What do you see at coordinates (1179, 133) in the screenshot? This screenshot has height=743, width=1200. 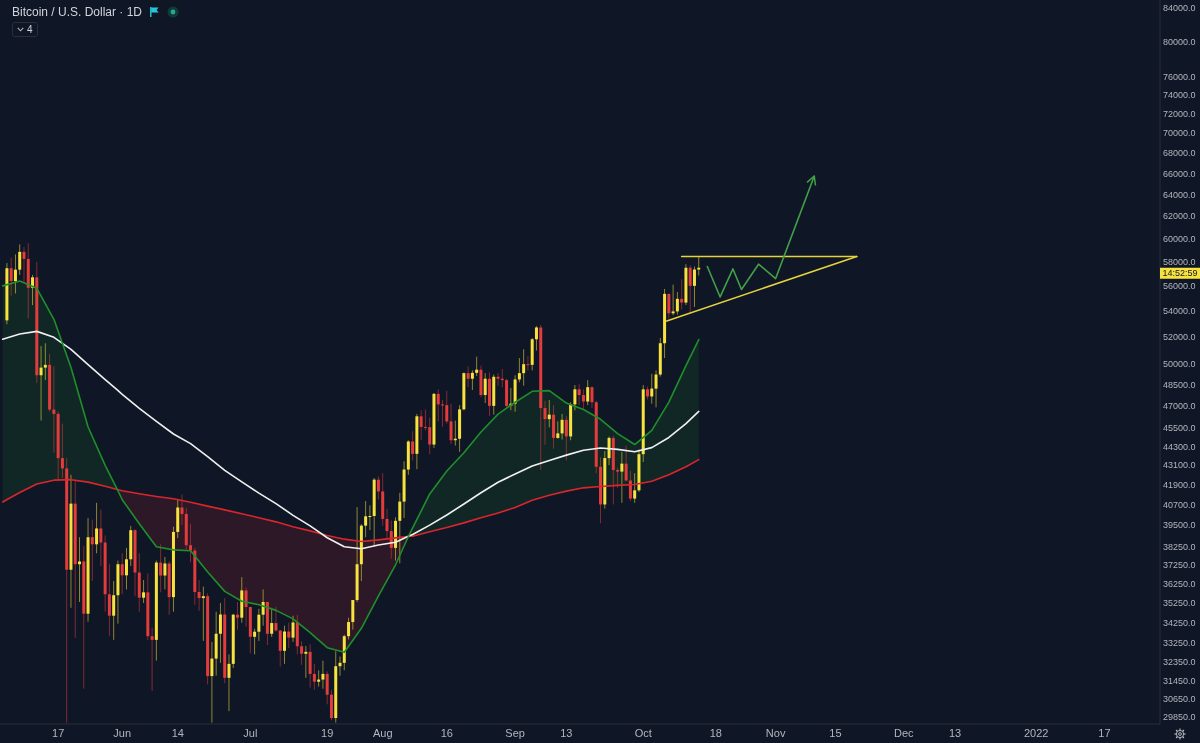 I see `y-tick-label: 70000.0` at bounding box center [1179, 133].